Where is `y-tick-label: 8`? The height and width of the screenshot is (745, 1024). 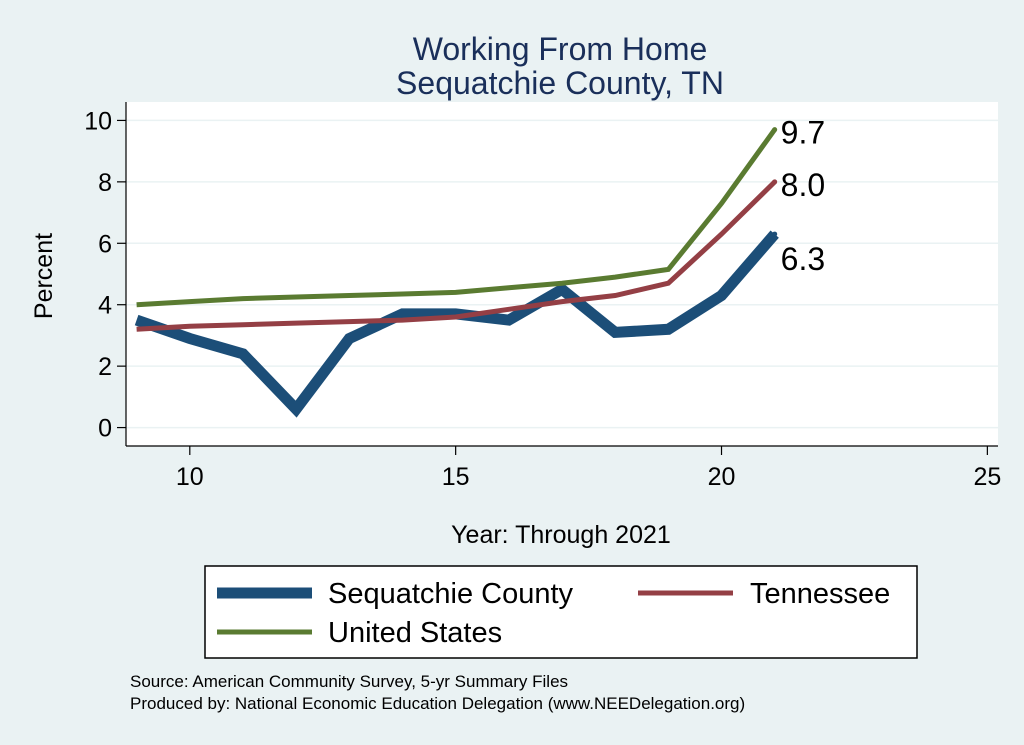 y-tick-label: 8 is located at coordinates (105, 183).